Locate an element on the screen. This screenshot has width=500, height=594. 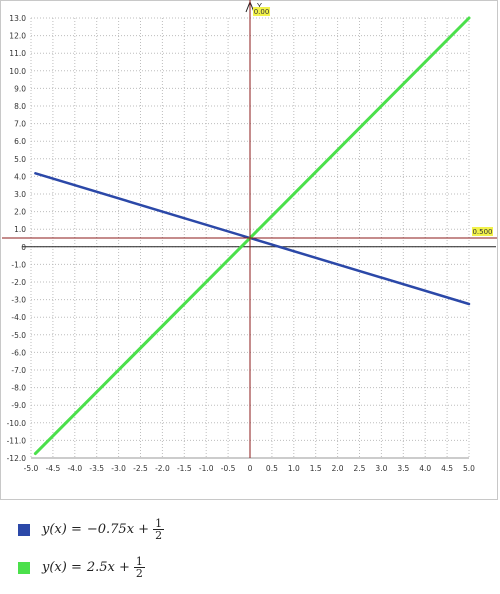
y-tick-label: -10.0 is located at coordinates (17, 423).